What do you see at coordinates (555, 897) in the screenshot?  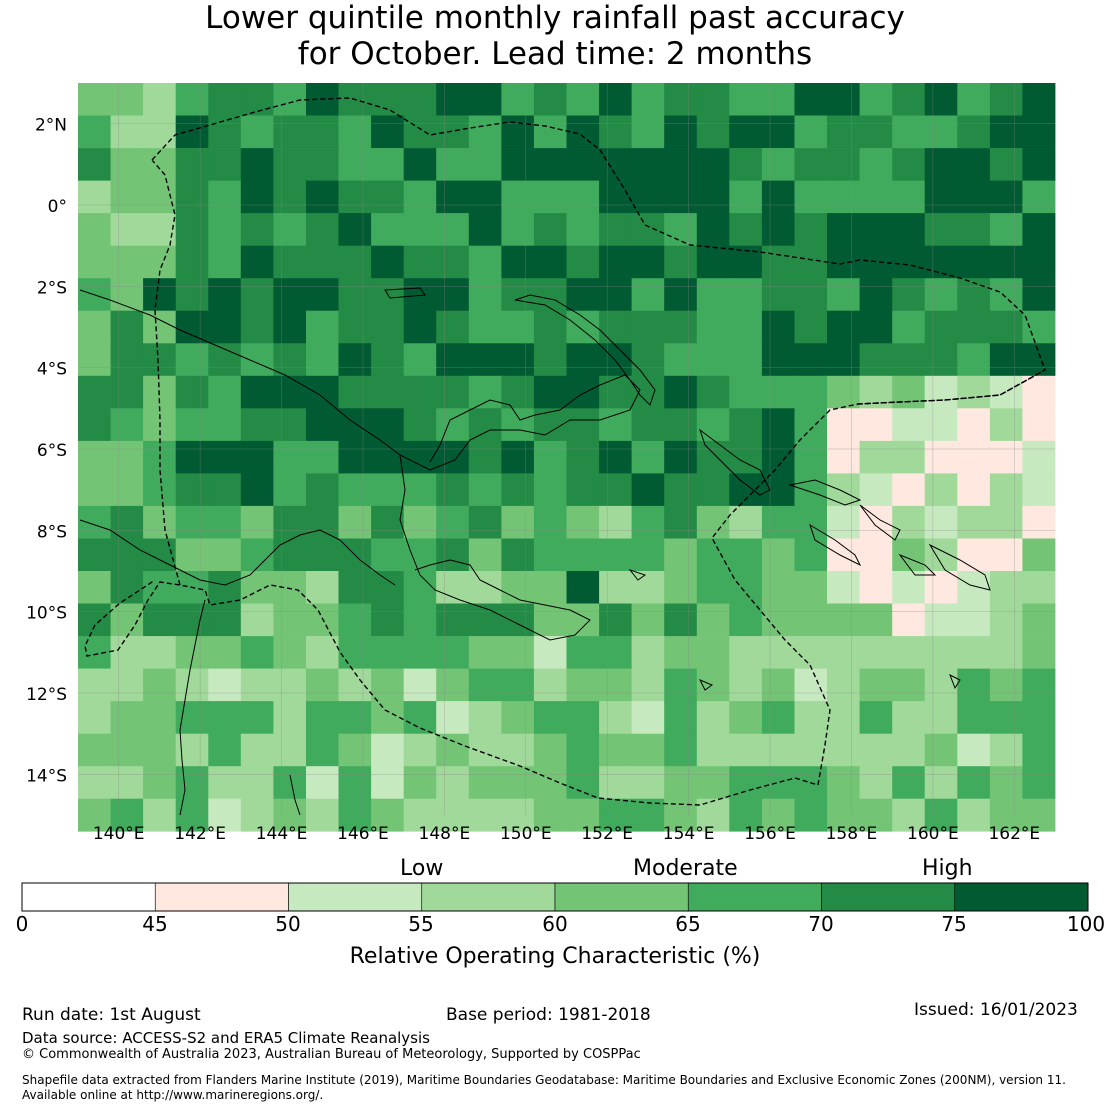 I see `colorbar` at bounding box center [555, 897].